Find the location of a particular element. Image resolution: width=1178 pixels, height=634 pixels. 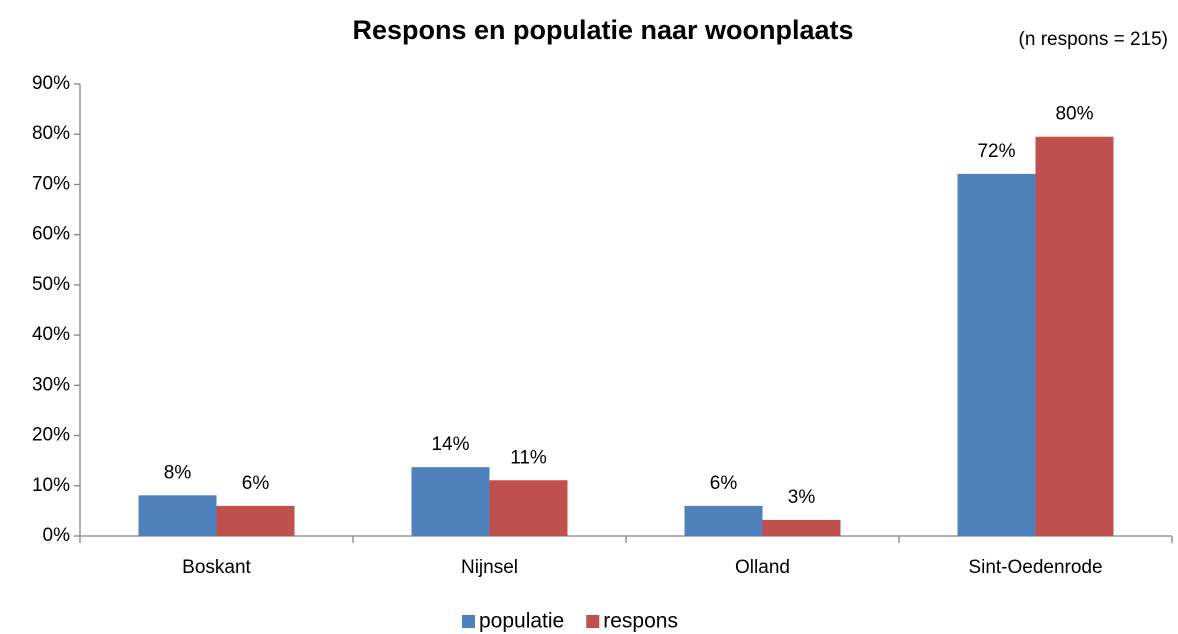

y-tick-label: 30% is located at coordinates (51, 384).